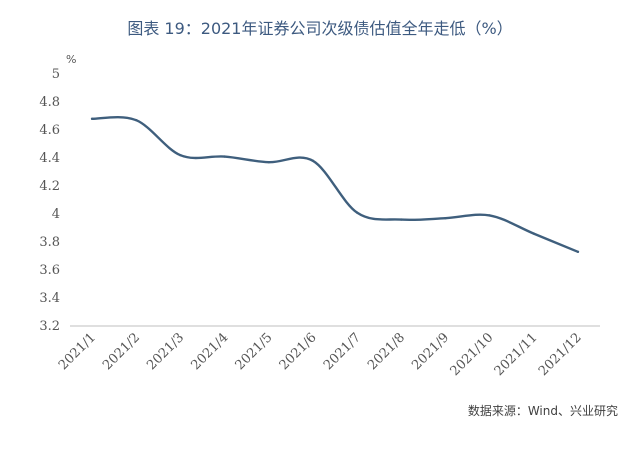 Image resolution: width=640 pixels, height=452 pixels. What do you see at coordinates (209, 351) in the screenshot?
I see `x-tick-label: 2021/4` at bounding box center [209, 351].